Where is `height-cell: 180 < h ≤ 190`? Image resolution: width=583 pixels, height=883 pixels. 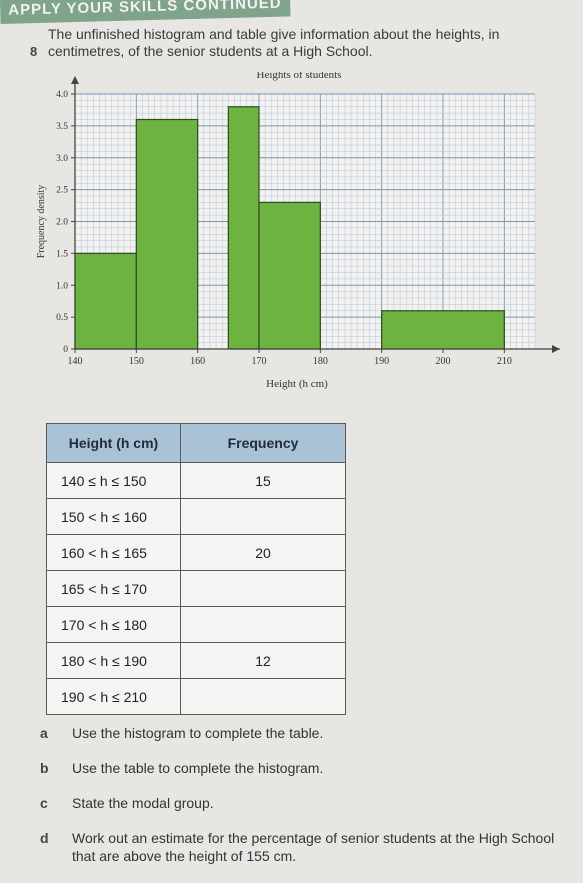
height-cell: 180 < h ≤ 190 is located at coordinates (113, 660).